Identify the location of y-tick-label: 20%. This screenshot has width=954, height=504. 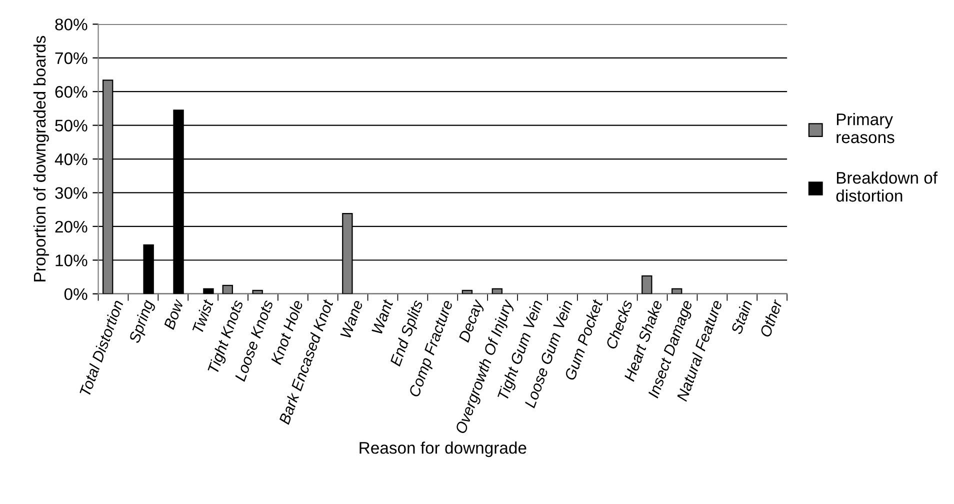
(71, 226).